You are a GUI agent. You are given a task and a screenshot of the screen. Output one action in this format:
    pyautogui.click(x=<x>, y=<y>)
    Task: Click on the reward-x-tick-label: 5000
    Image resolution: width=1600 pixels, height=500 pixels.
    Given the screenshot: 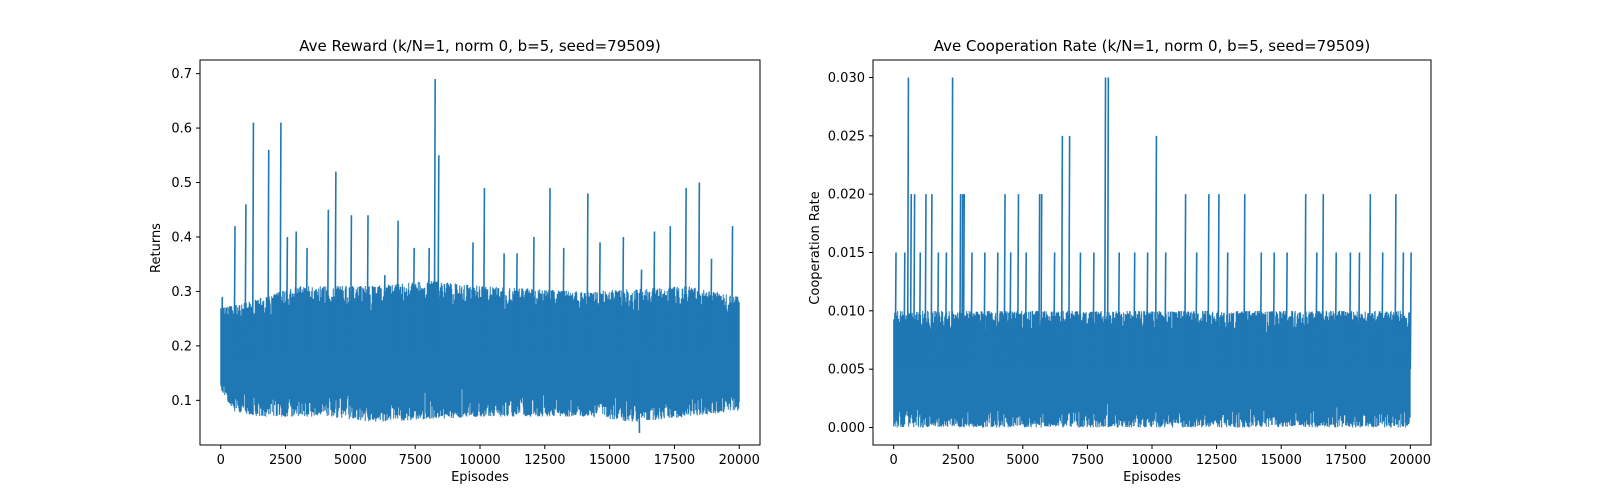 What is the action you would take?
    pyautogui.click(x=350, y=460)
    